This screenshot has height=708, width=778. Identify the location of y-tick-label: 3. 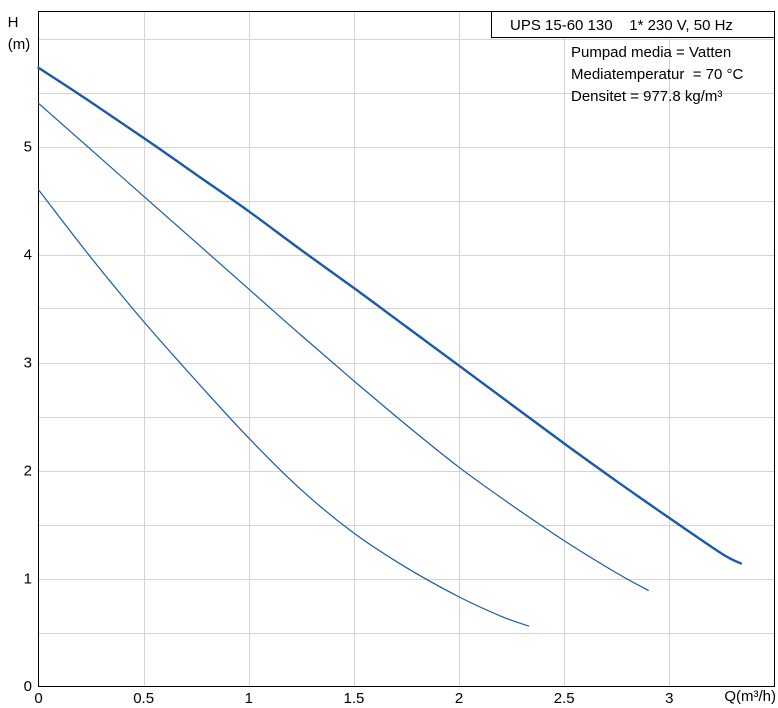
(28, 363).